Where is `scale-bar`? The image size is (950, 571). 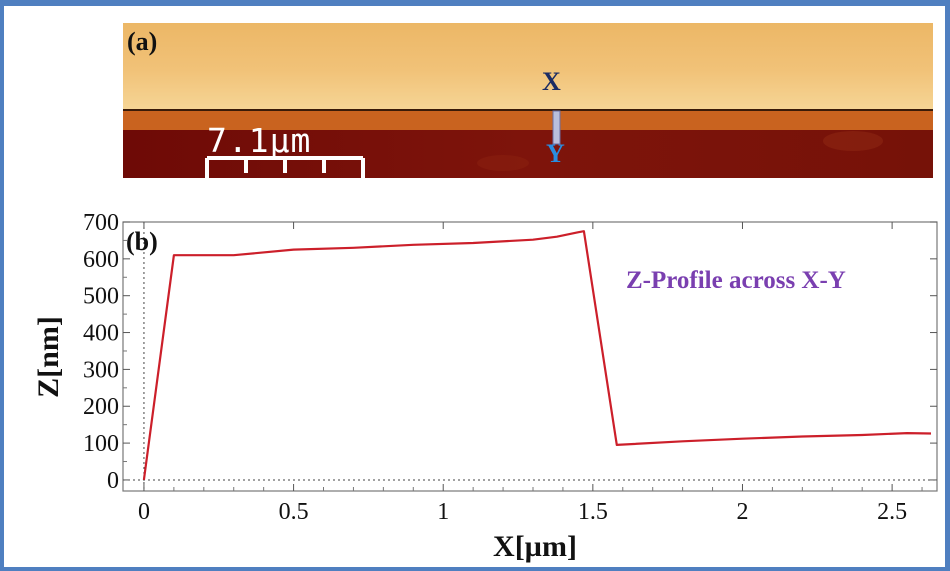 scale-bar is located at coordinates (285, 167).